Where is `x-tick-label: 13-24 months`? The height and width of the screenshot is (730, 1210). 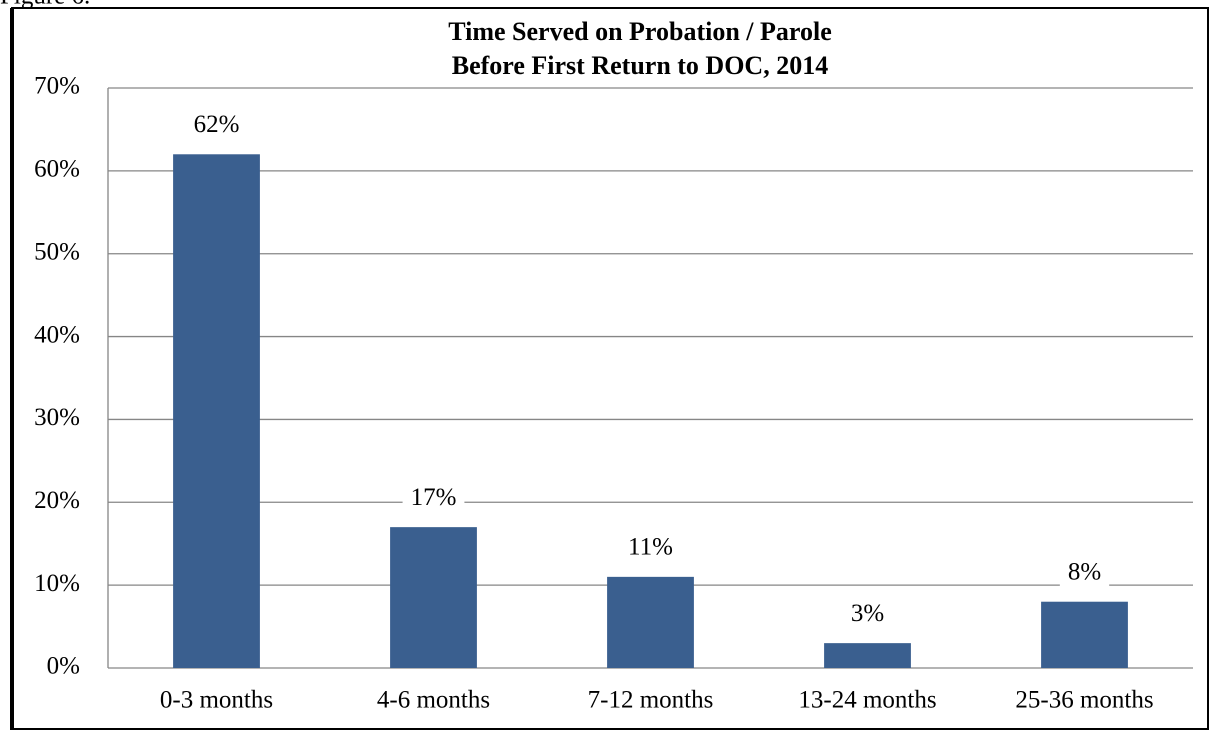 x-tick-label: 13-24 months is located at coordinates (867, 700).